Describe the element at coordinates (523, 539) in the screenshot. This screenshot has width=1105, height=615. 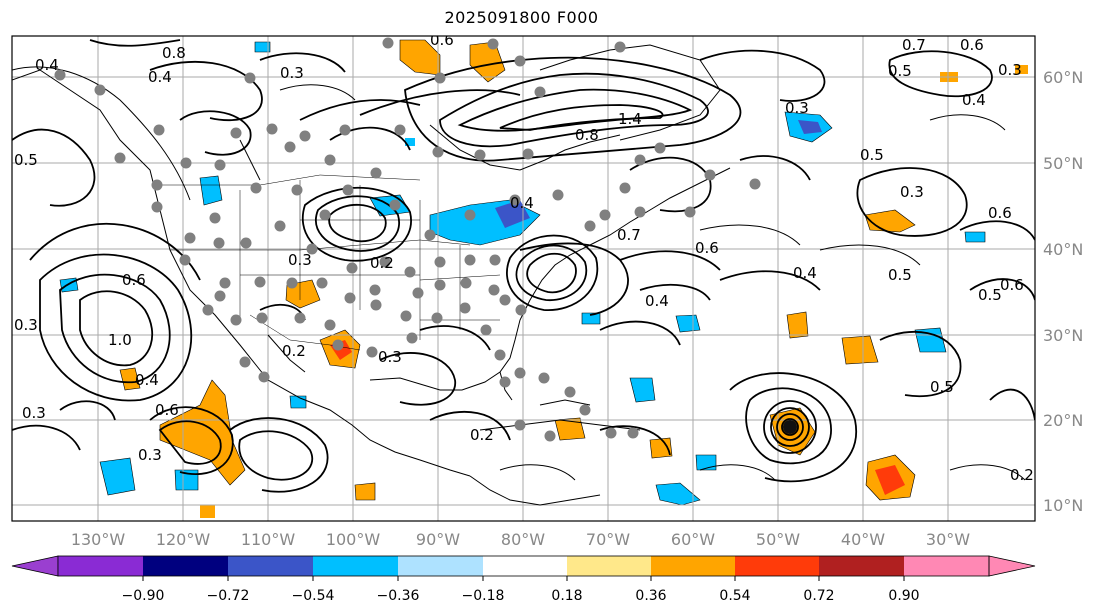
I see `lon-label: 80°W` at that location.